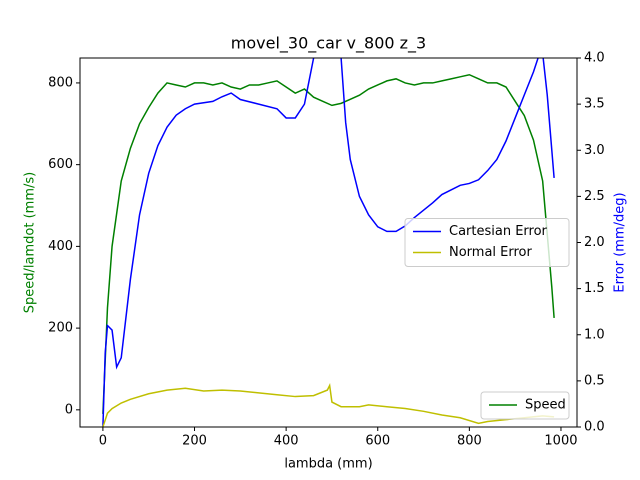 Image resolution: width=640 pixels, height=480 pixels. Describe the element at coordinates (103, 441) in the screenshot. I see `x-tick-label: 0` at that location.